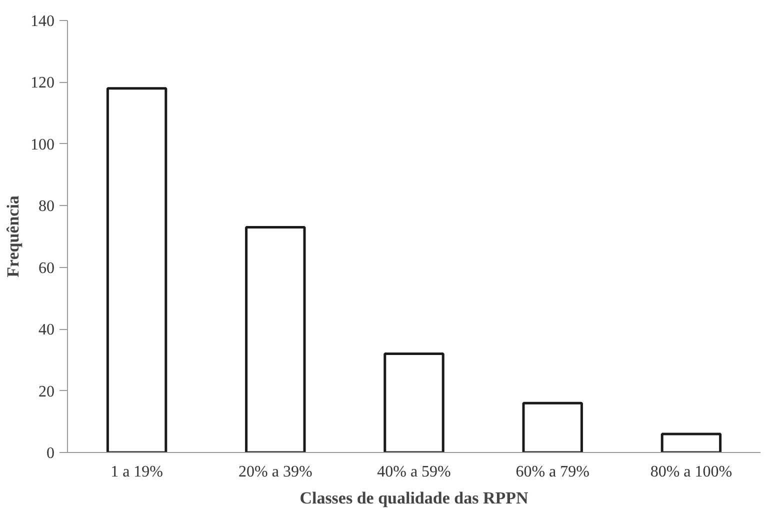 The image size is (774, 515). I want to click on y-tick-label: 80, so click(46, 207).